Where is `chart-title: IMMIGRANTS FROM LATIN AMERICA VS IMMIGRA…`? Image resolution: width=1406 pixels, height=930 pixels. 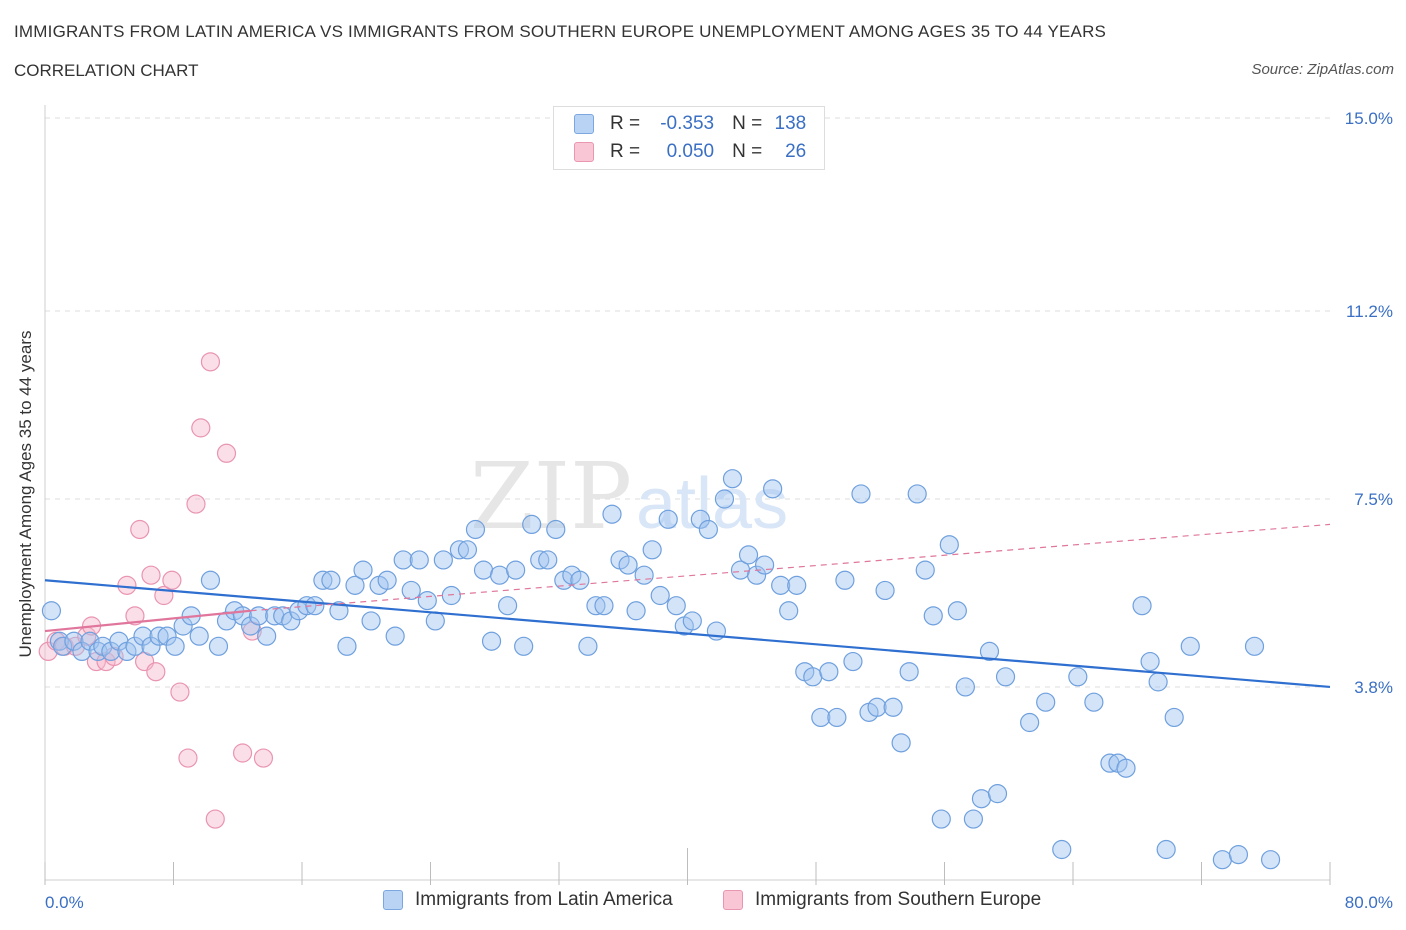
chart-title: IMMIGRANTS FROM LATIN AMERICA VS IMMIGRA… is located at coordinates (560, 31).